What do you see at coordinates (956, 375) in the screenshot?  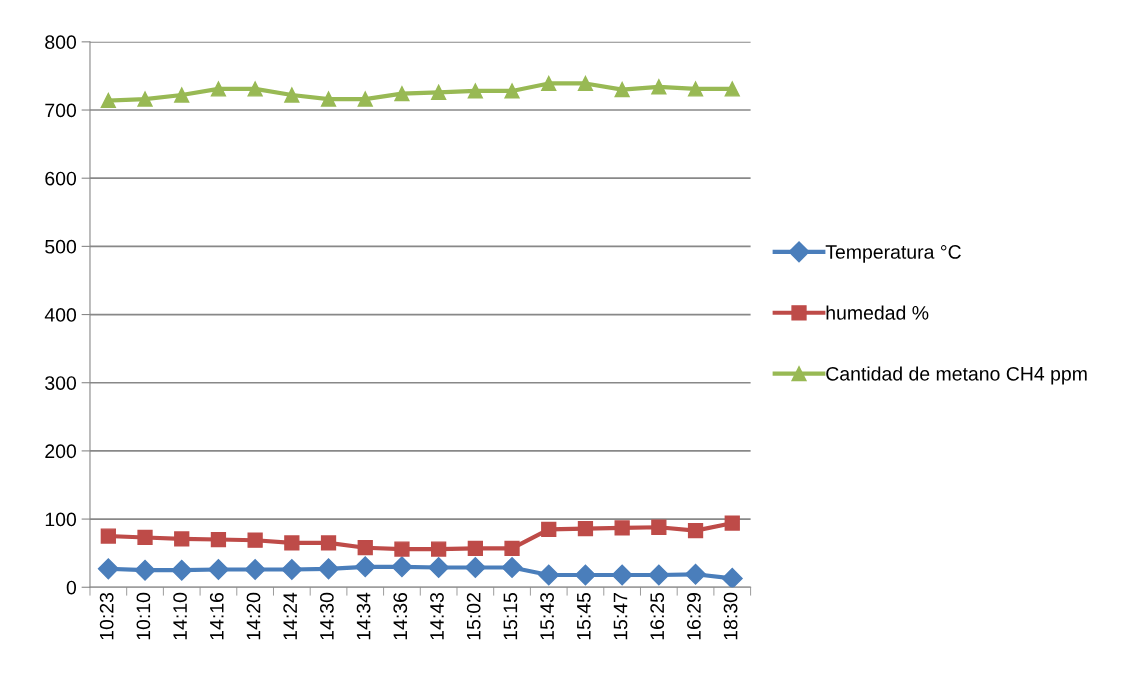 I see `legend-label: Cantidad de metano CH4 ppm` at bounding box center [956, 375].